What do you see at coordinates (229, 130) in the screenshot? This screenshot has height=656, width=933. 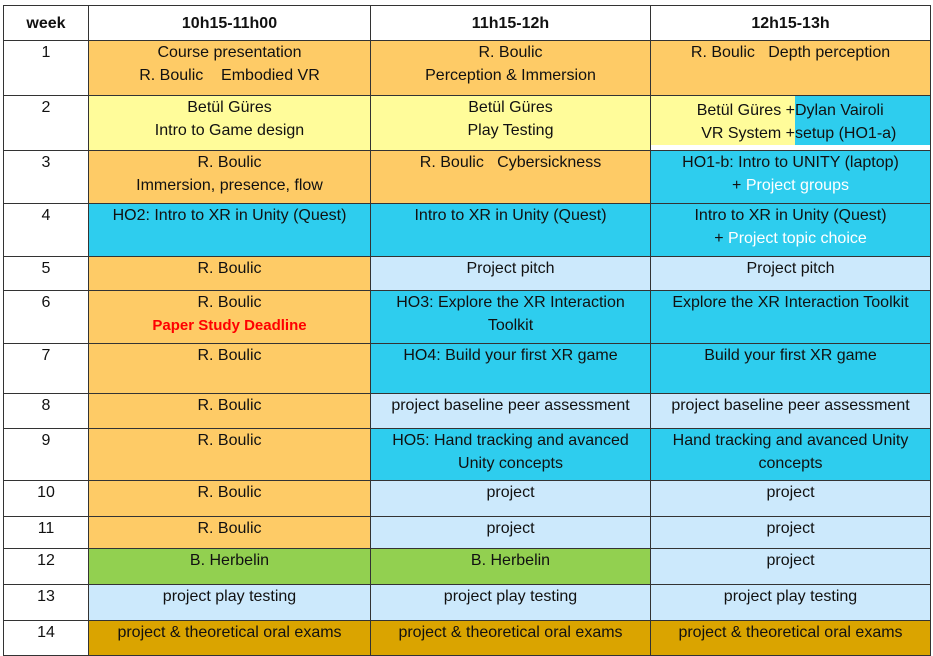 I see `session-text: Intro to Game design` at bounding box center [229, 130].